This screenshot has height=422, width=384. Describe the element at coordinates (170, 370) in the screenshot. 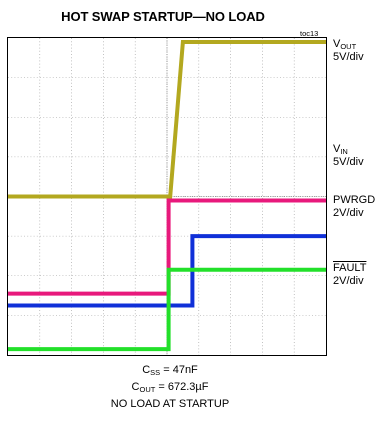

I see `css-condition: CSS = 47nF` at that location.